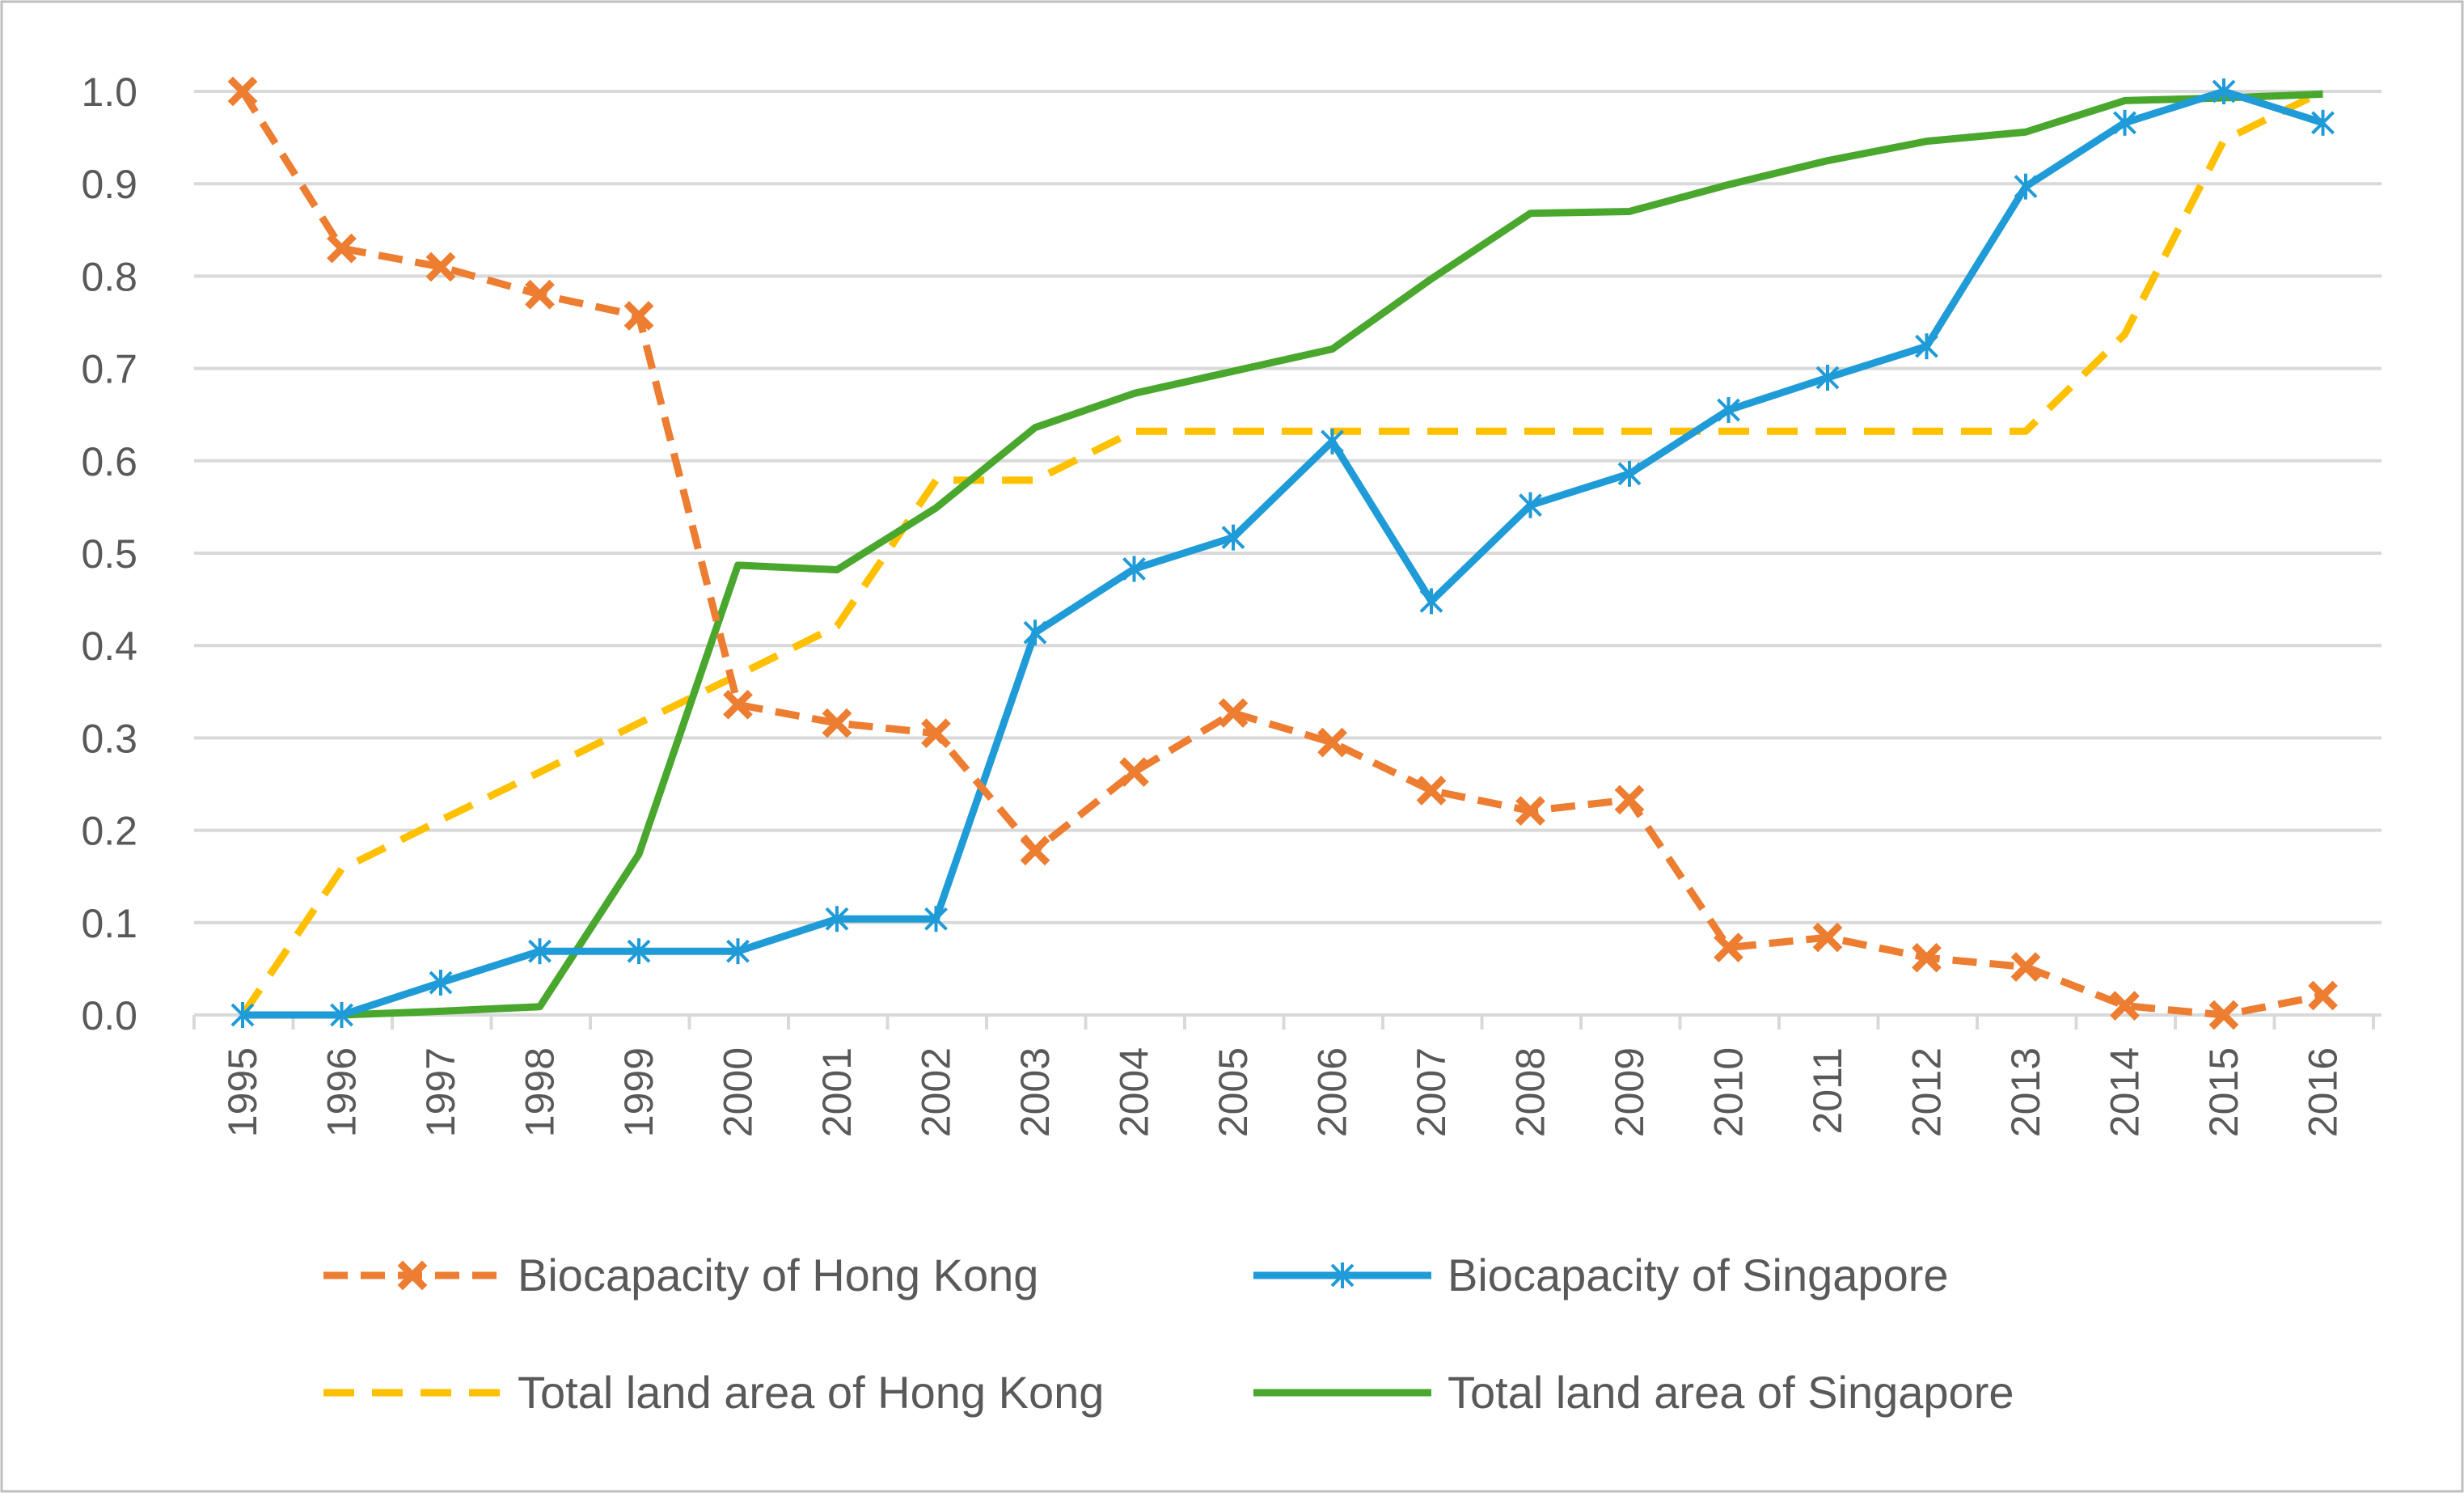  What do you see at coordinates (738, 1092) in the screenshot?
I see `x-tick-label: 2000` at bounding box center [738, 1092].